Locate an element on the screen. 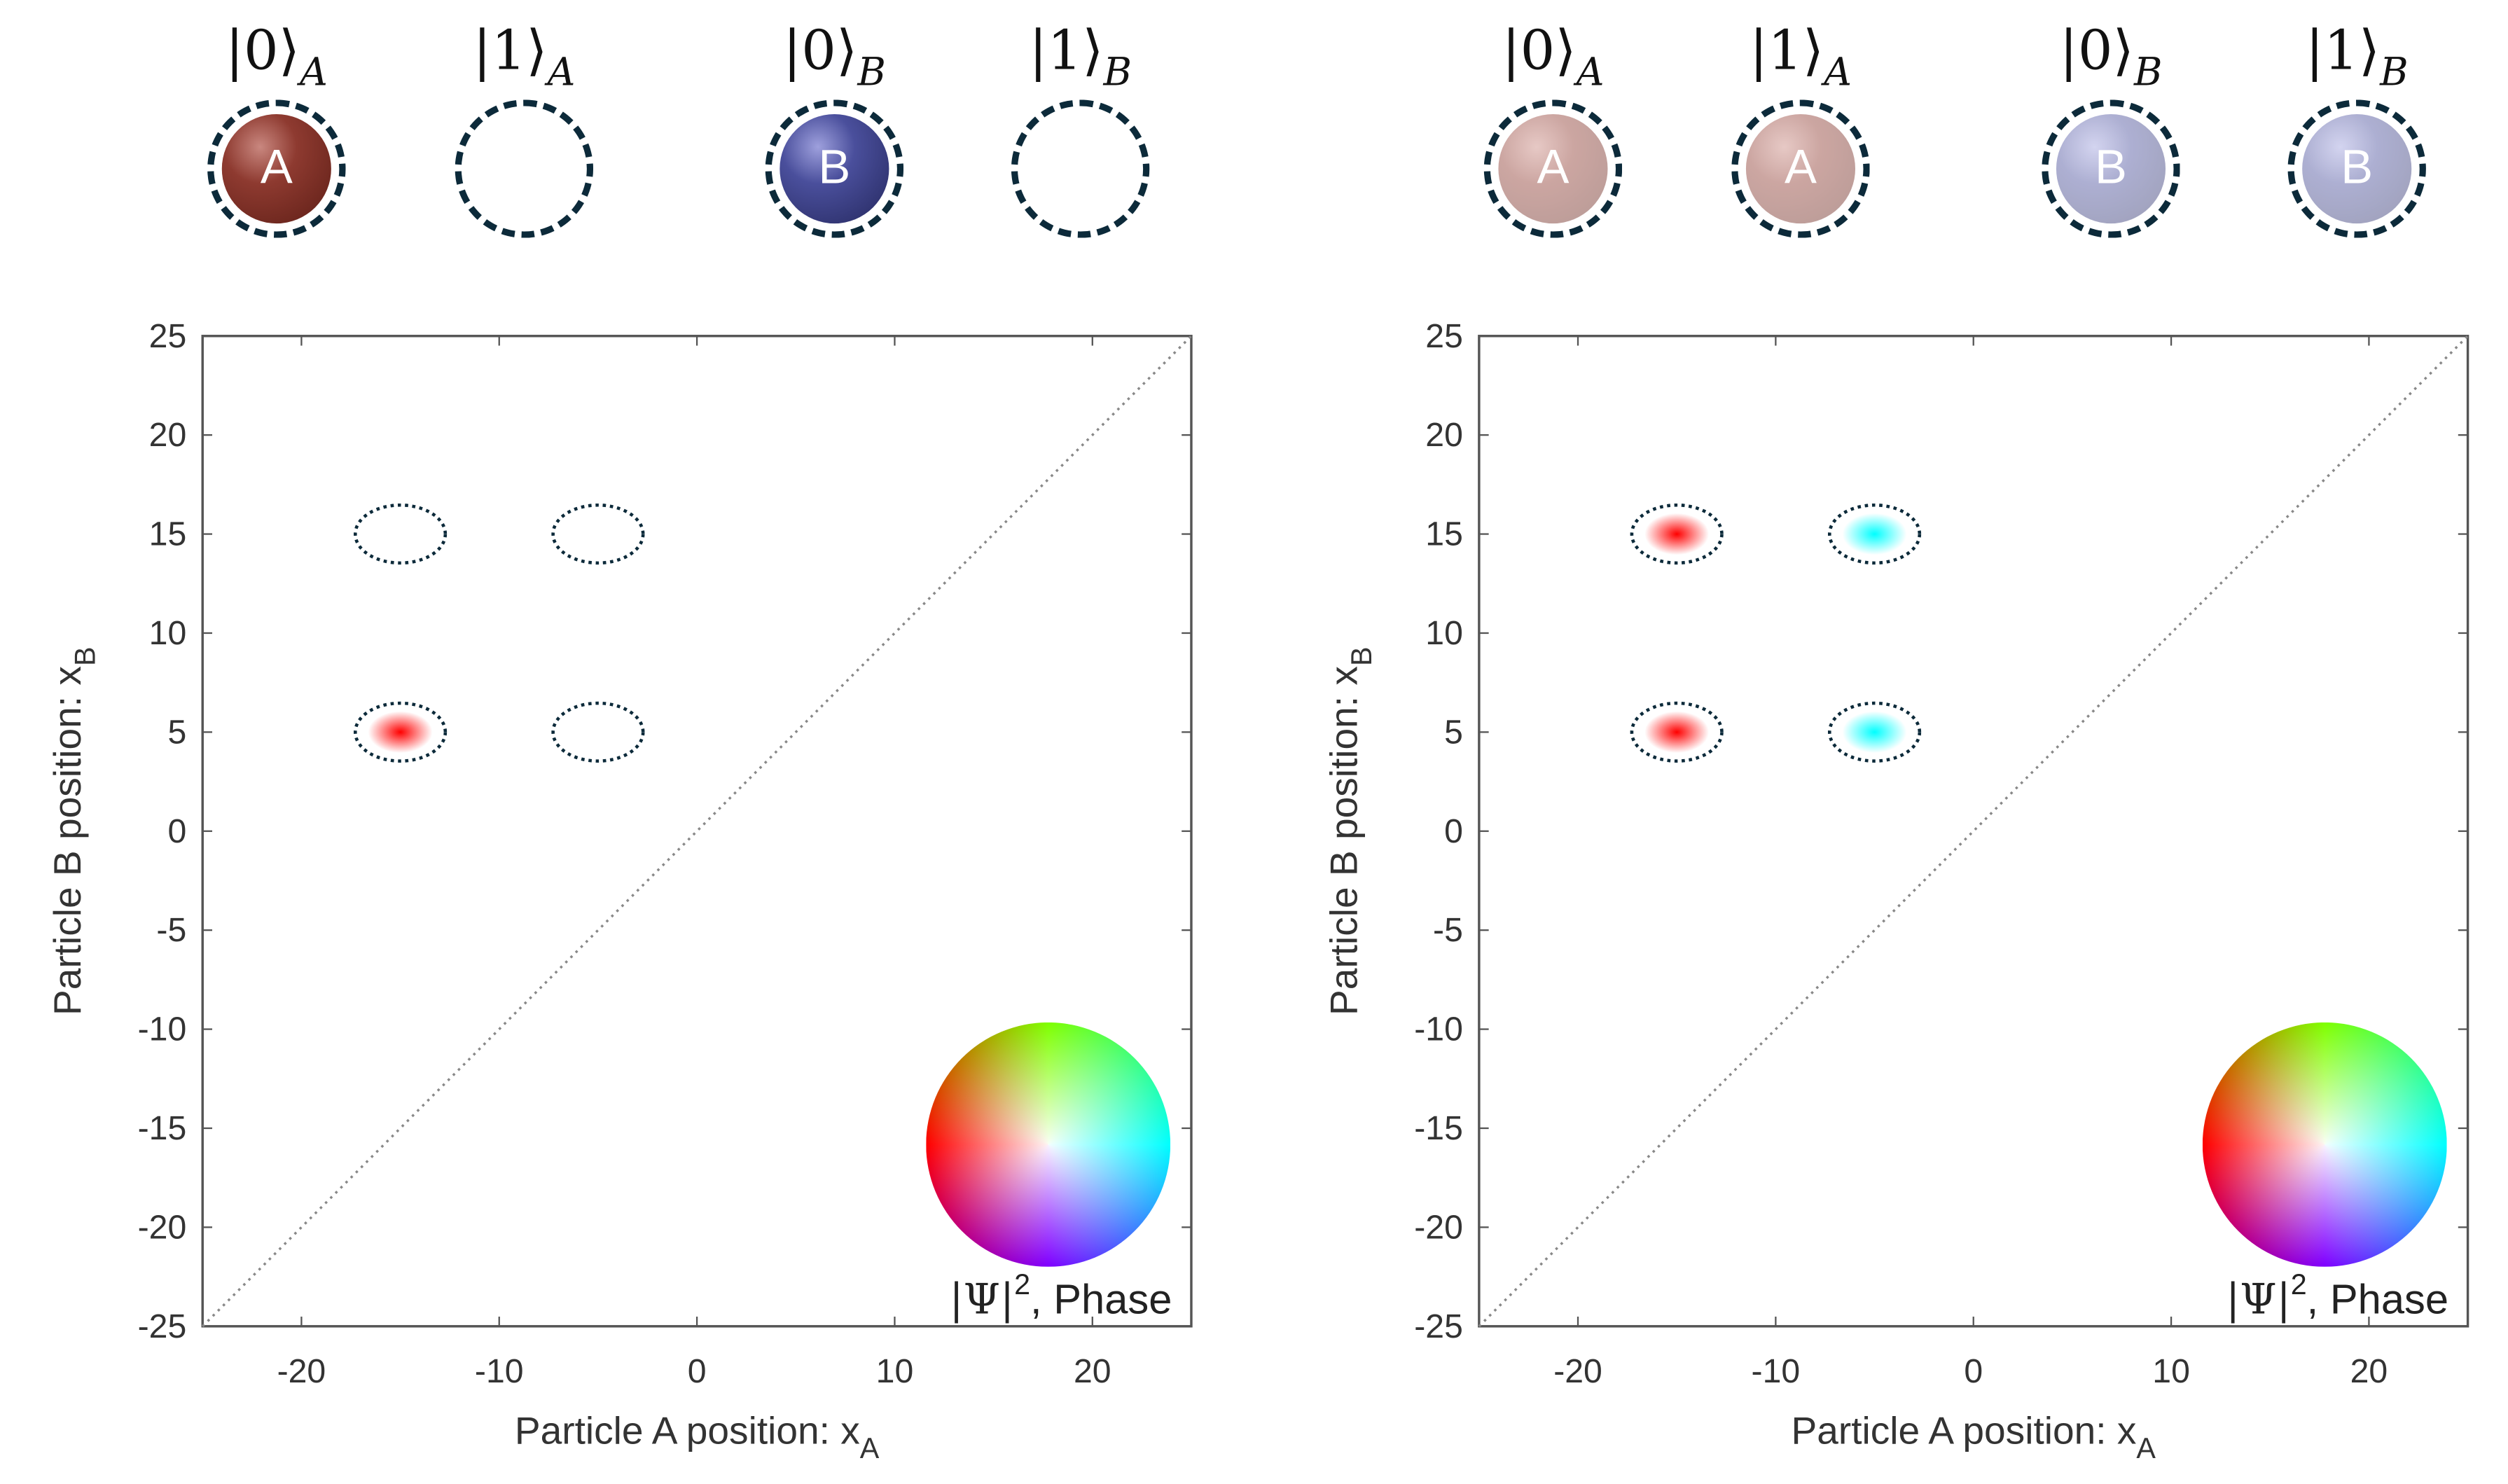  legend-sup: 2 is located at coordinates (2299, 1284).